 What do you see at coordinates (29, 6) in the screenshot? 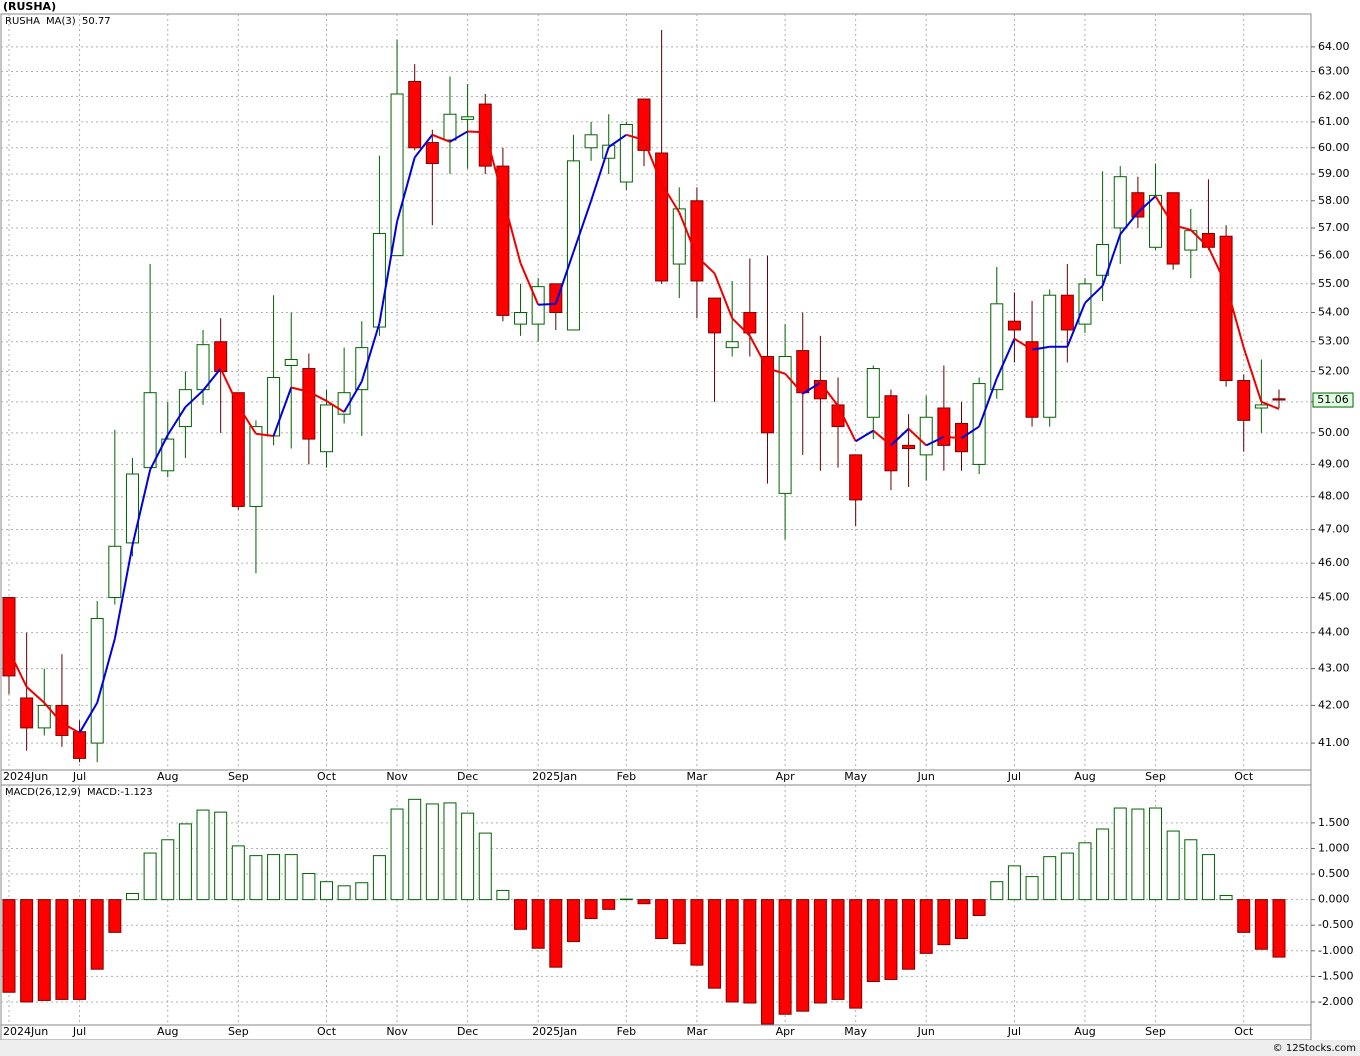
I see `chart-title: (RUSHA)` at bounding box center [29, 6].